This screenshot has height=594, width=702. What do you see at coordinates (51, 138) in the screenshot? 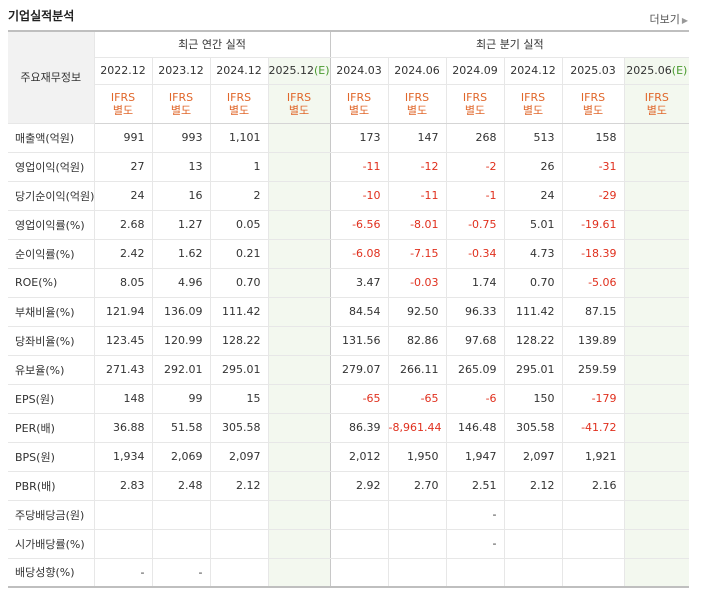
I see `row-label: 매출액(억원)` at bounding box center [51, 138].